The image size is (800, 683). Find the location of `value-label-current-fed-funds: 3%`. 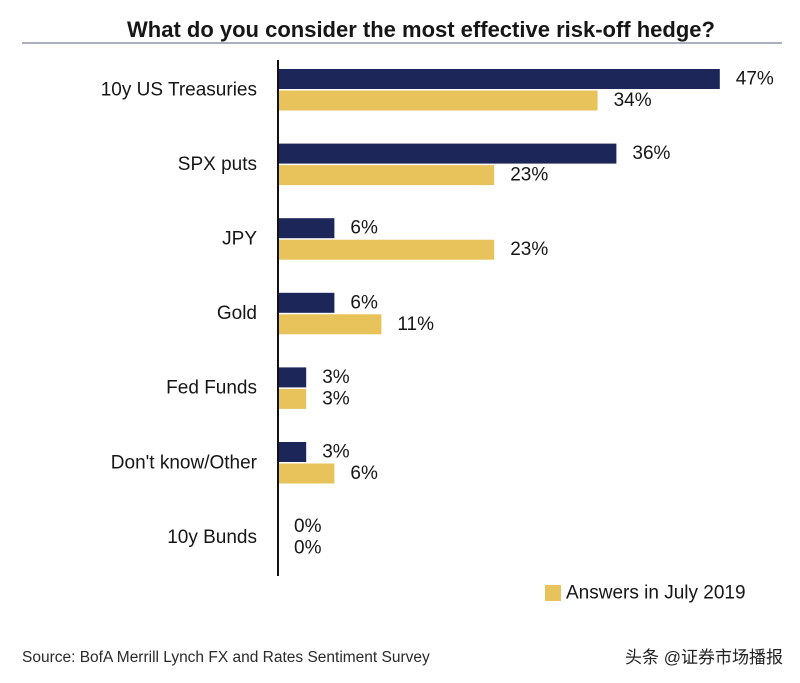

value-label-current-fed-funds: 3% is located at coordinates (336, 377).